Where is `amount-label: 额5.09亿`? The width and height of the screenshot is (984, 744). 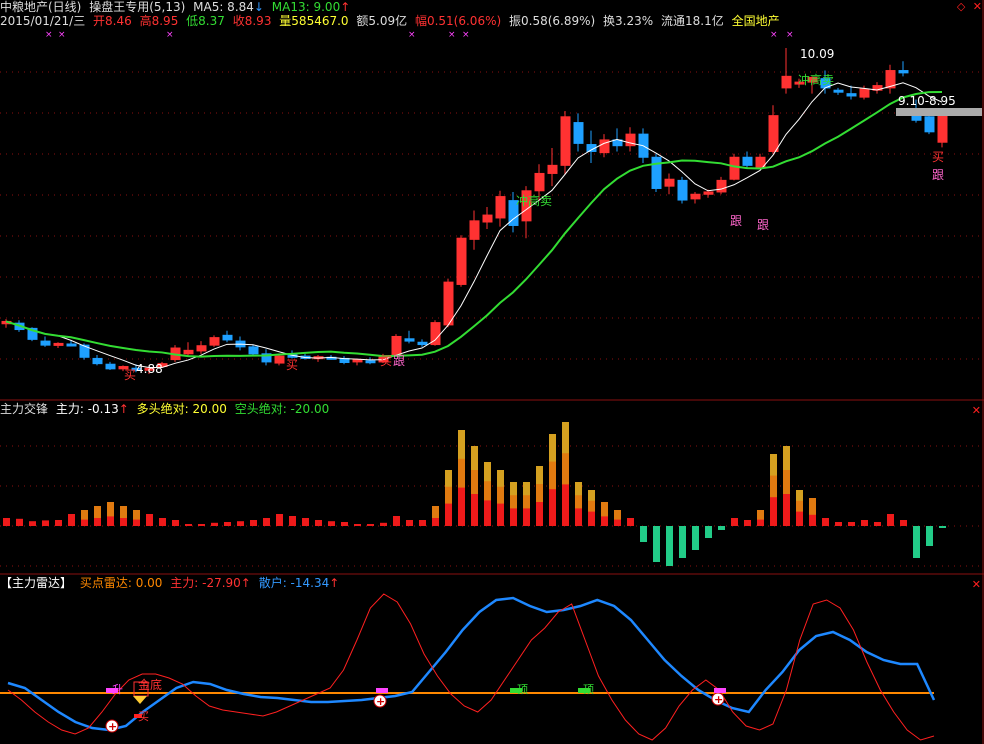
amount-label: 额5.09亿 is located at coordinates (382, 21).